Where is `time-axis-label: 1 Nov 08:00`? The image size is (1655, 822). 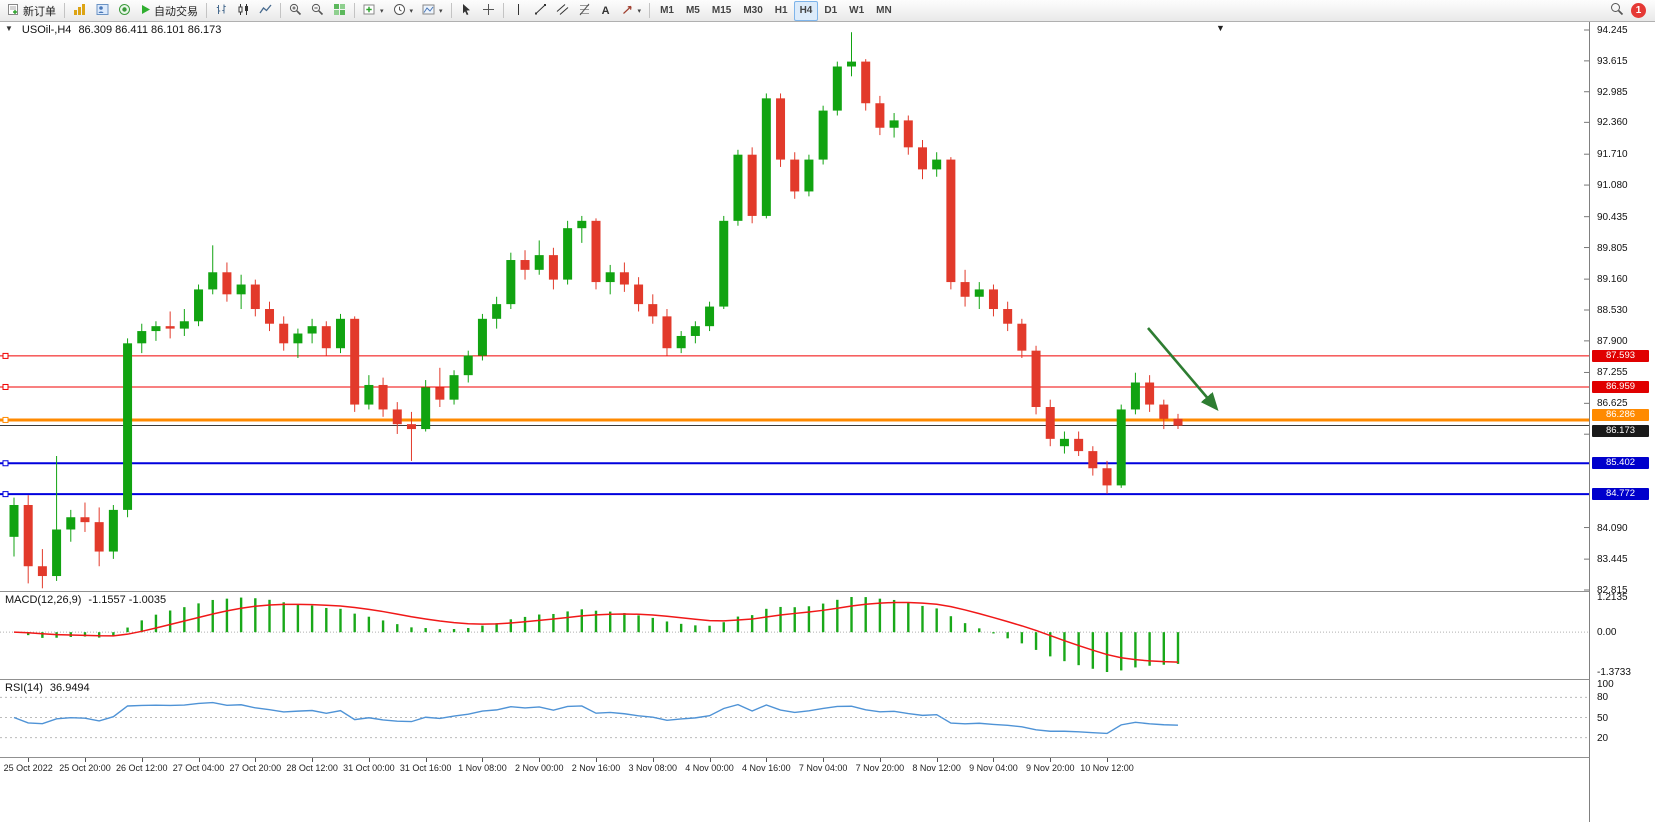 time-axis-label: 1 Nov 08:00 is located at coordinates (482, 768).